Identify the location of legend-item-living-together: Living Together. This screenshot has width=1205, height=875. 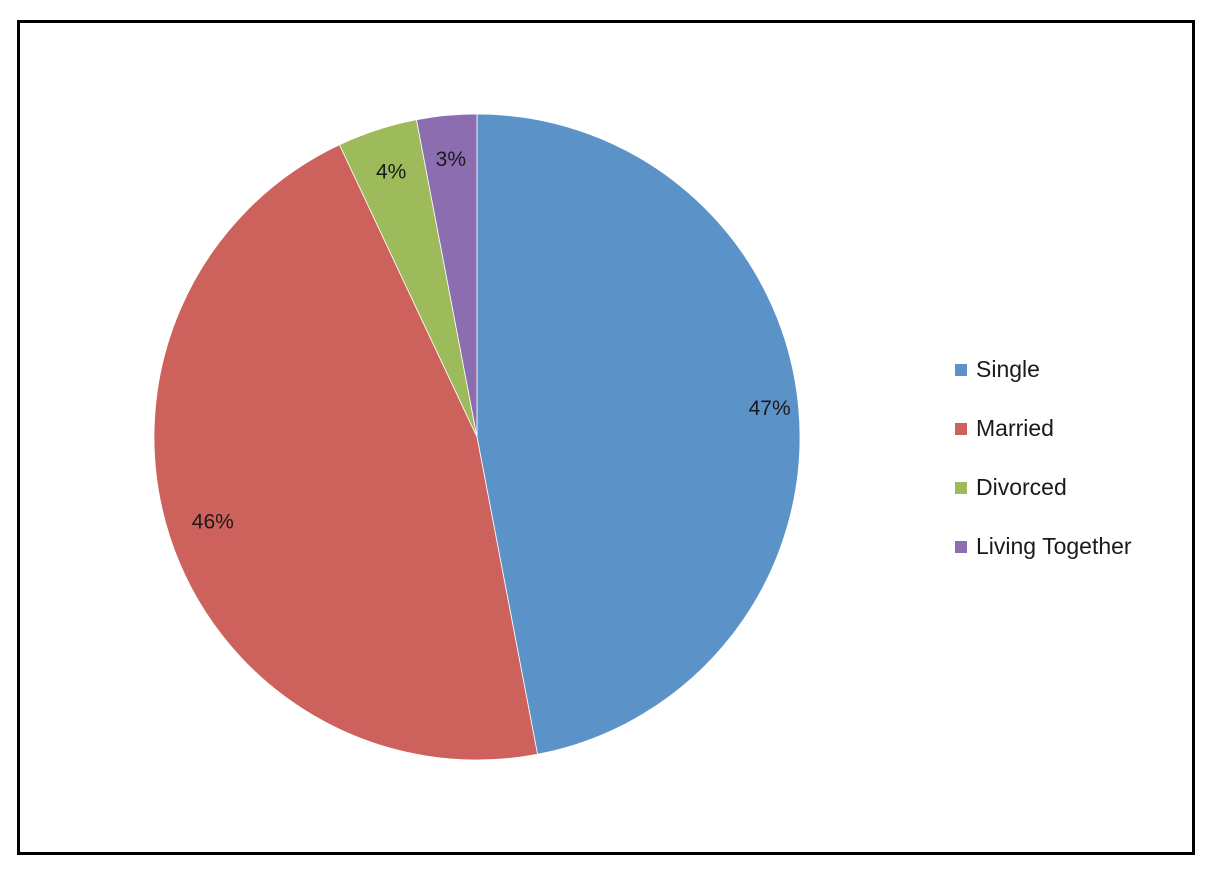
(1075, 546).